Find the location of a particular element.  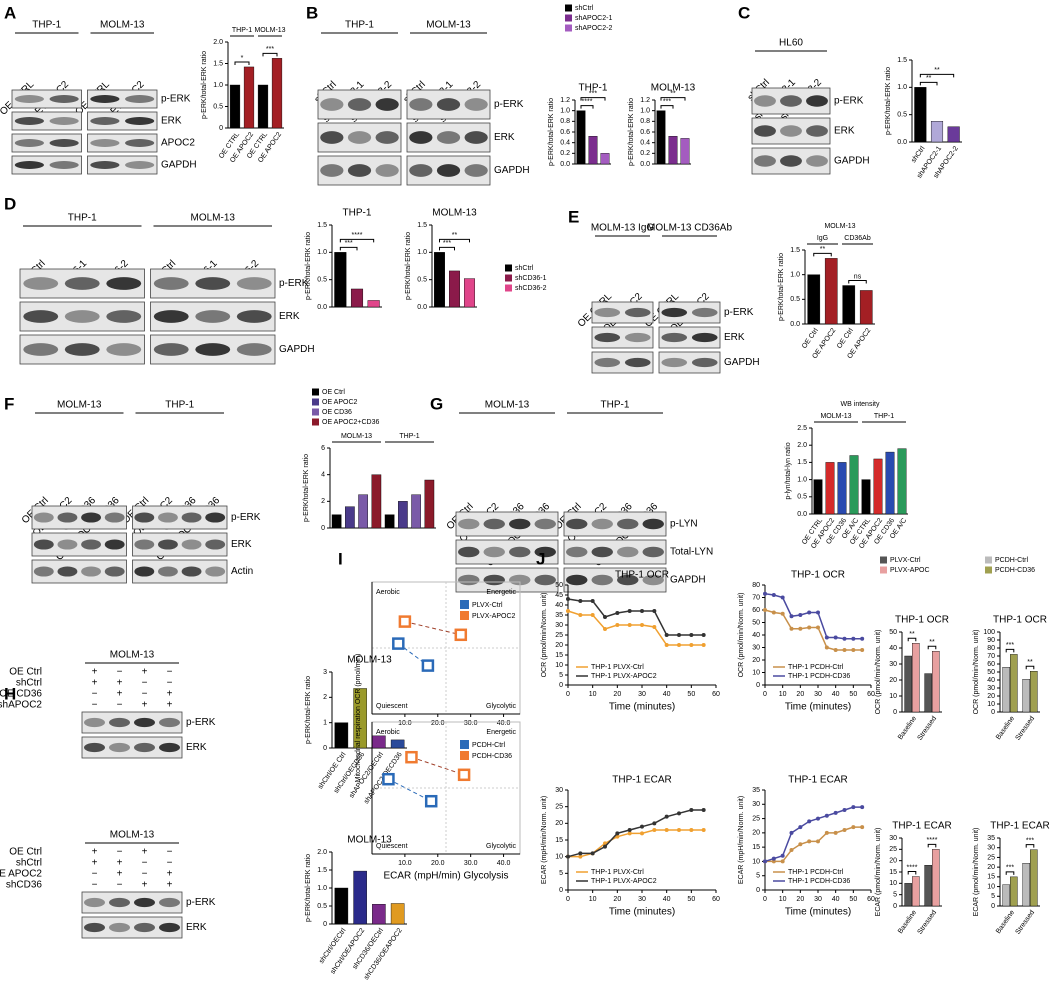

sig-label: *** is located at coordinates (1010, 868).